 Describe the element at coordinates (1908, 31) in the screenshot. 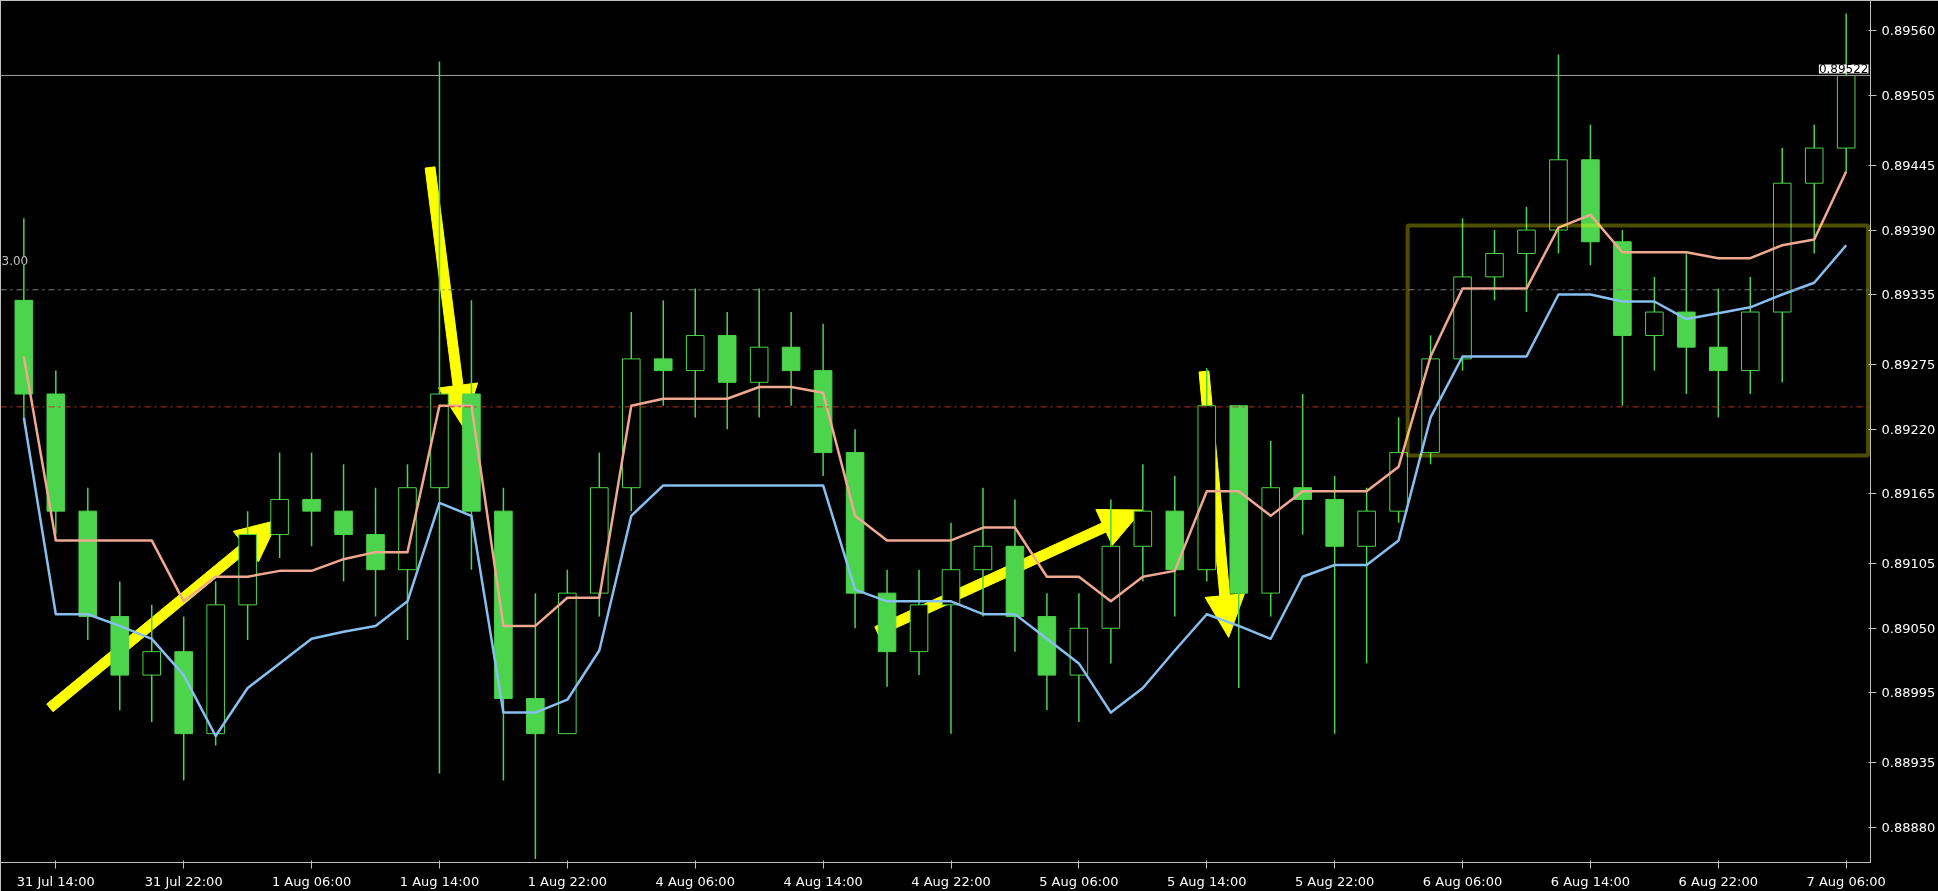

I see `y-tick-label: 0.89560` at that location.